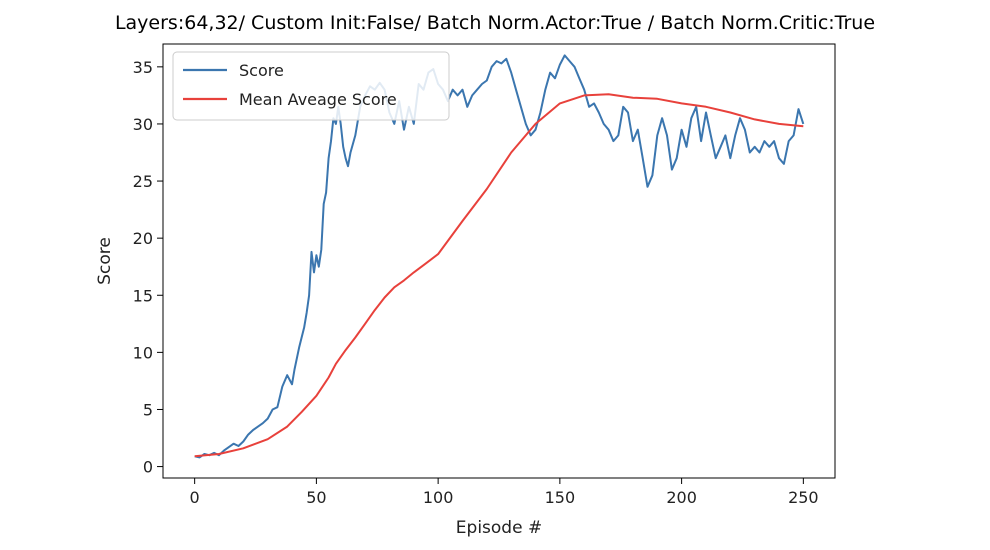 The height and width of the screenshot is (550, 990). Describe the element at coordinates (318, 99) in the screenshot. I see `legend-label: Mean Aveage Score` at that location.